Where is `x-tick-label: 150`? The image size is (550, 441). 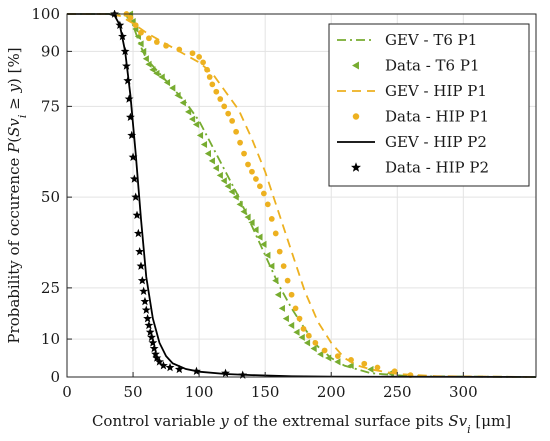
x-tick-label: 150 is located at coordinates (265, 392).